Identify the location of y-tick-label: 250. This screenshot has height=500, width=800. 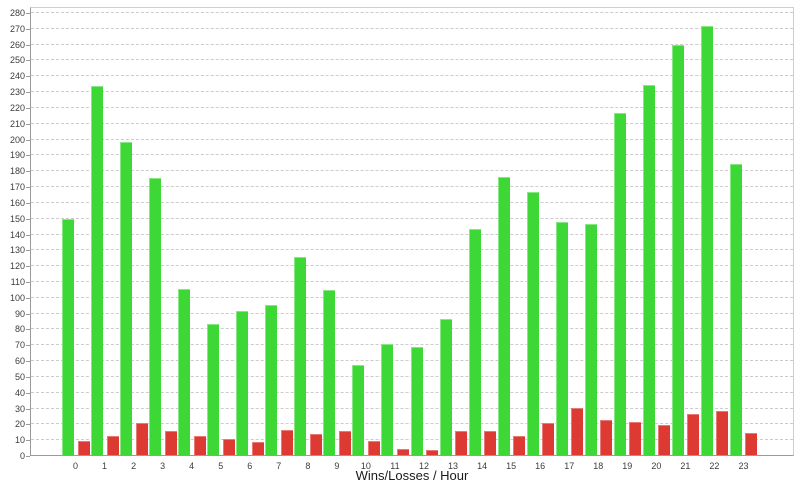
(17, 60).